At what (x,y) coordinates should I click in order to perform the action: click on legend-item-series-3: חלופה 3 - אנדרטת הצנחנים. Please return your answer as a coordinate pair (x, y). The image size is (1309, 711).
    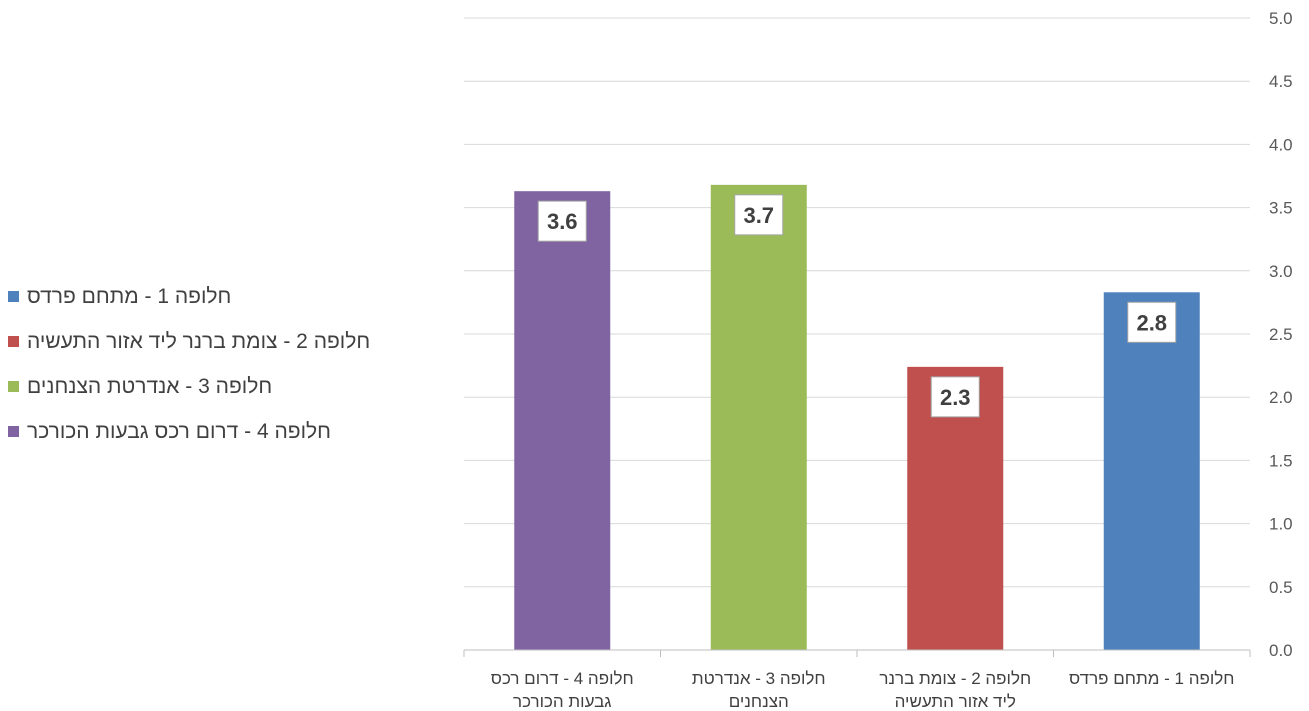
    Looking at the image, I should click on (228, 386).